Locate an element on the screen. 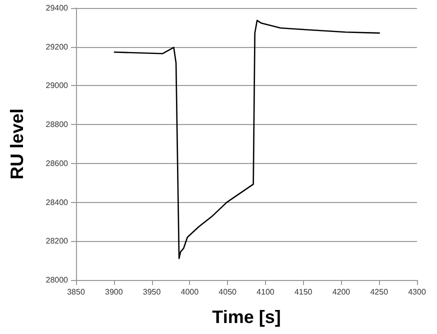  y-tick-label: 28200 is located at coordinates (57, 241).